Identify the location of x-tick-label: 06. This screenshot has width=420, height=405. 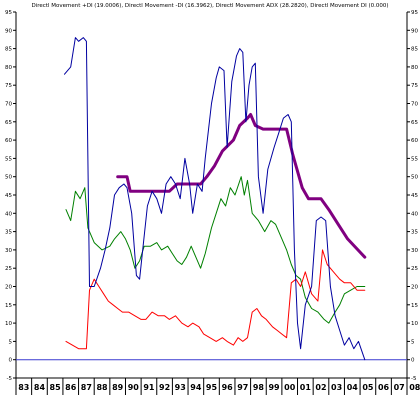
(384, 387).